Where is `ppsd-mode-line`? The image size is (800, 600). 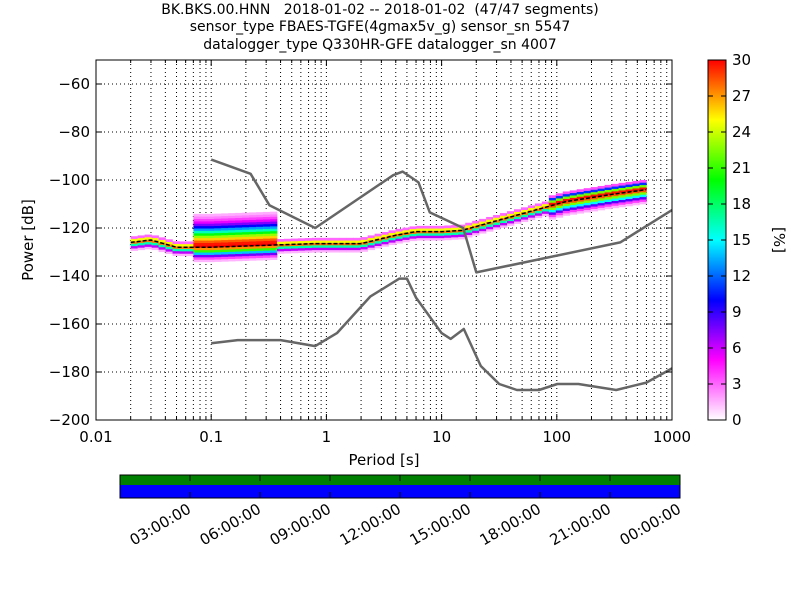 ppsd-mode-line is located at coordinates (388, 218).